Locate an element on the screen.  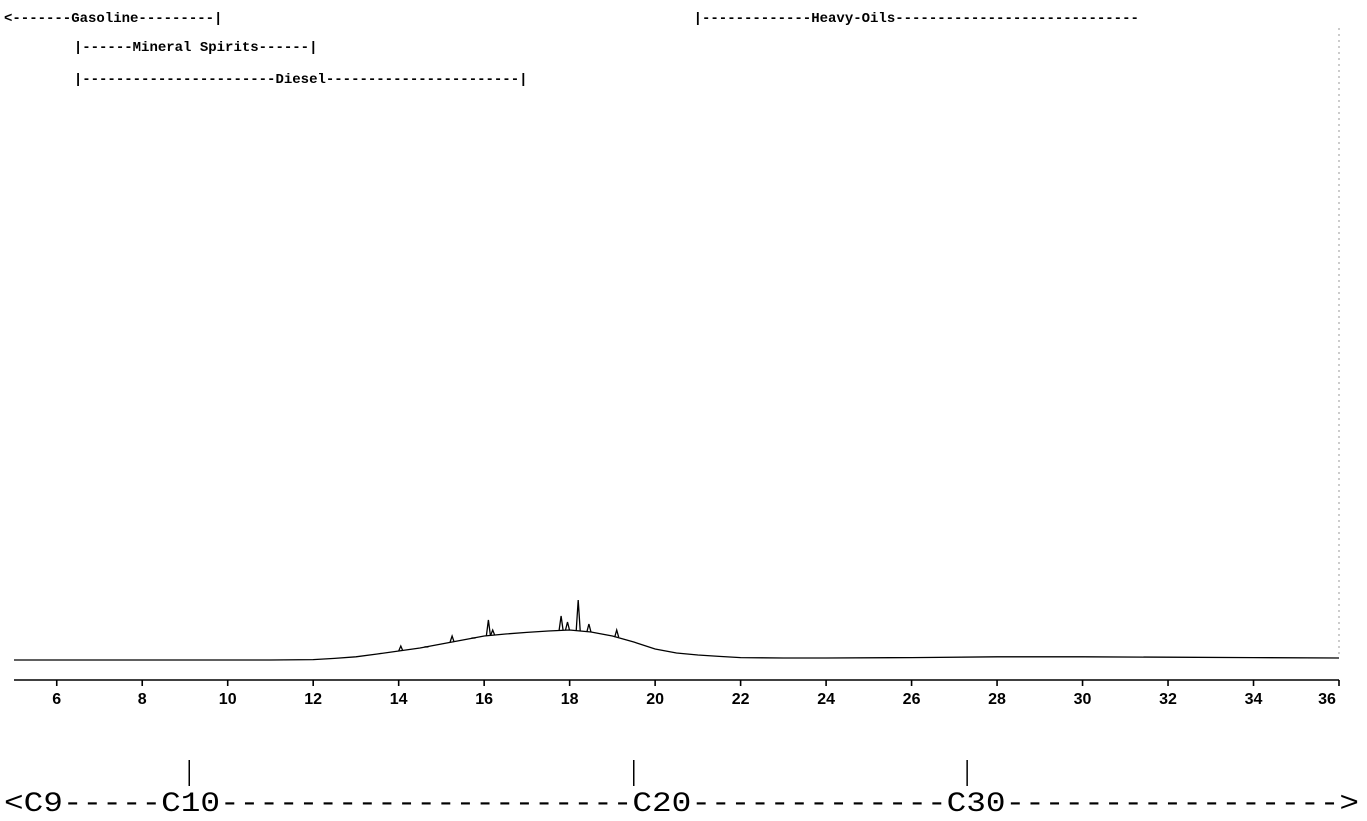
gasoline-range-label: <-------Gasoline---------| is located at coordinates (113, 19).